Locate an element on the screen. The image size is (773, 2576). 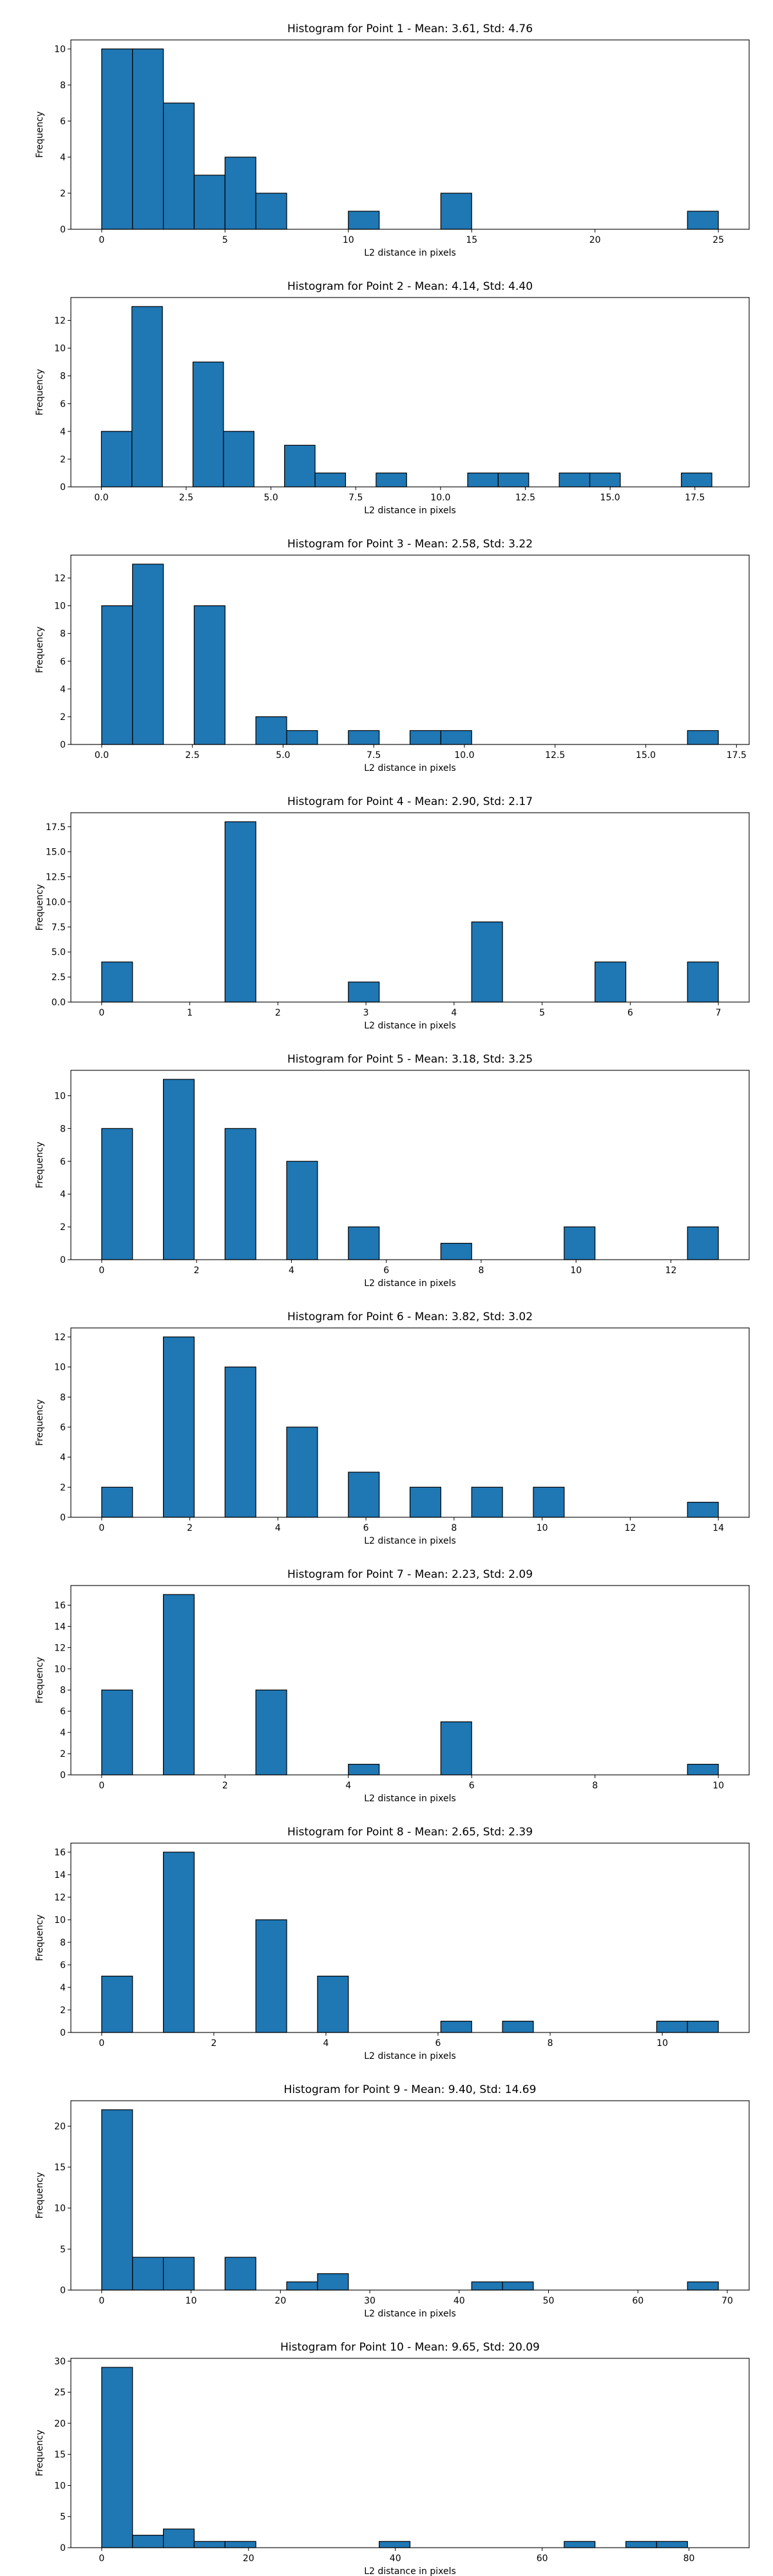
y-tick-label: 0.0 is located at coordinates (59, 1003).